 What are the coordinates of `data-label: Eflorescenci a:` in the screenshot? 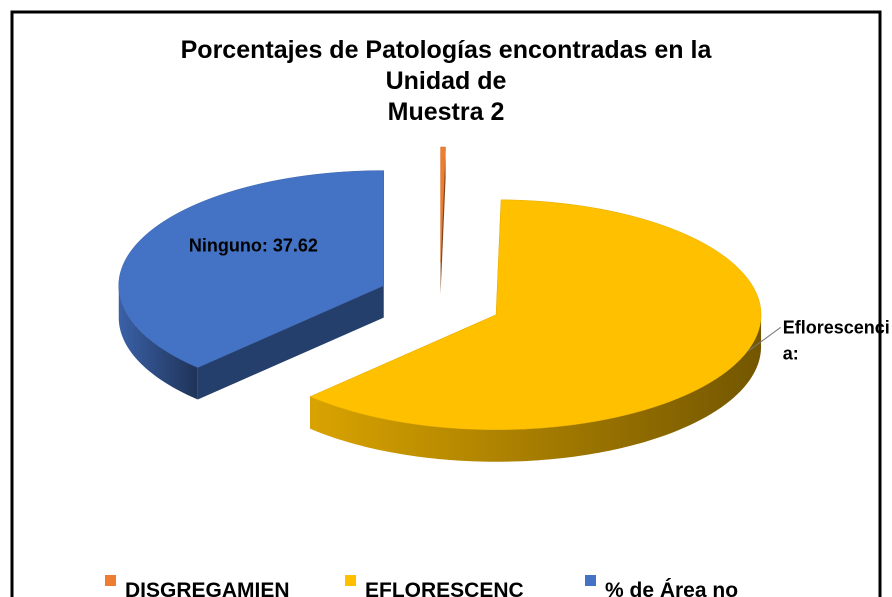 It's located at (837, 340).